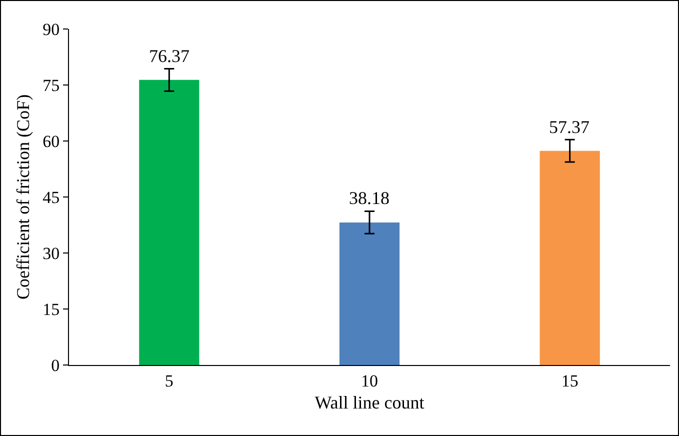 The width and height of the screenshot is (679, 436). Describe the element at coordinates (51, 141) in the screenshot. I see `y-tick-label: 60` at that location.